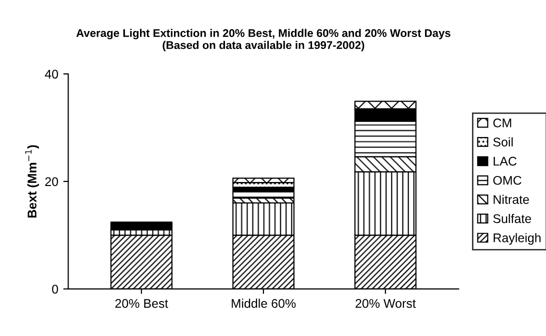  What do you see at coordinates (263, 40) in the screenshot?
I see `chart-title: Average Light Extinction in 20% Best, Middle 60% and 20% Worst Days (Based on data available in 1997-2002)` at bounding box center [263, 40].